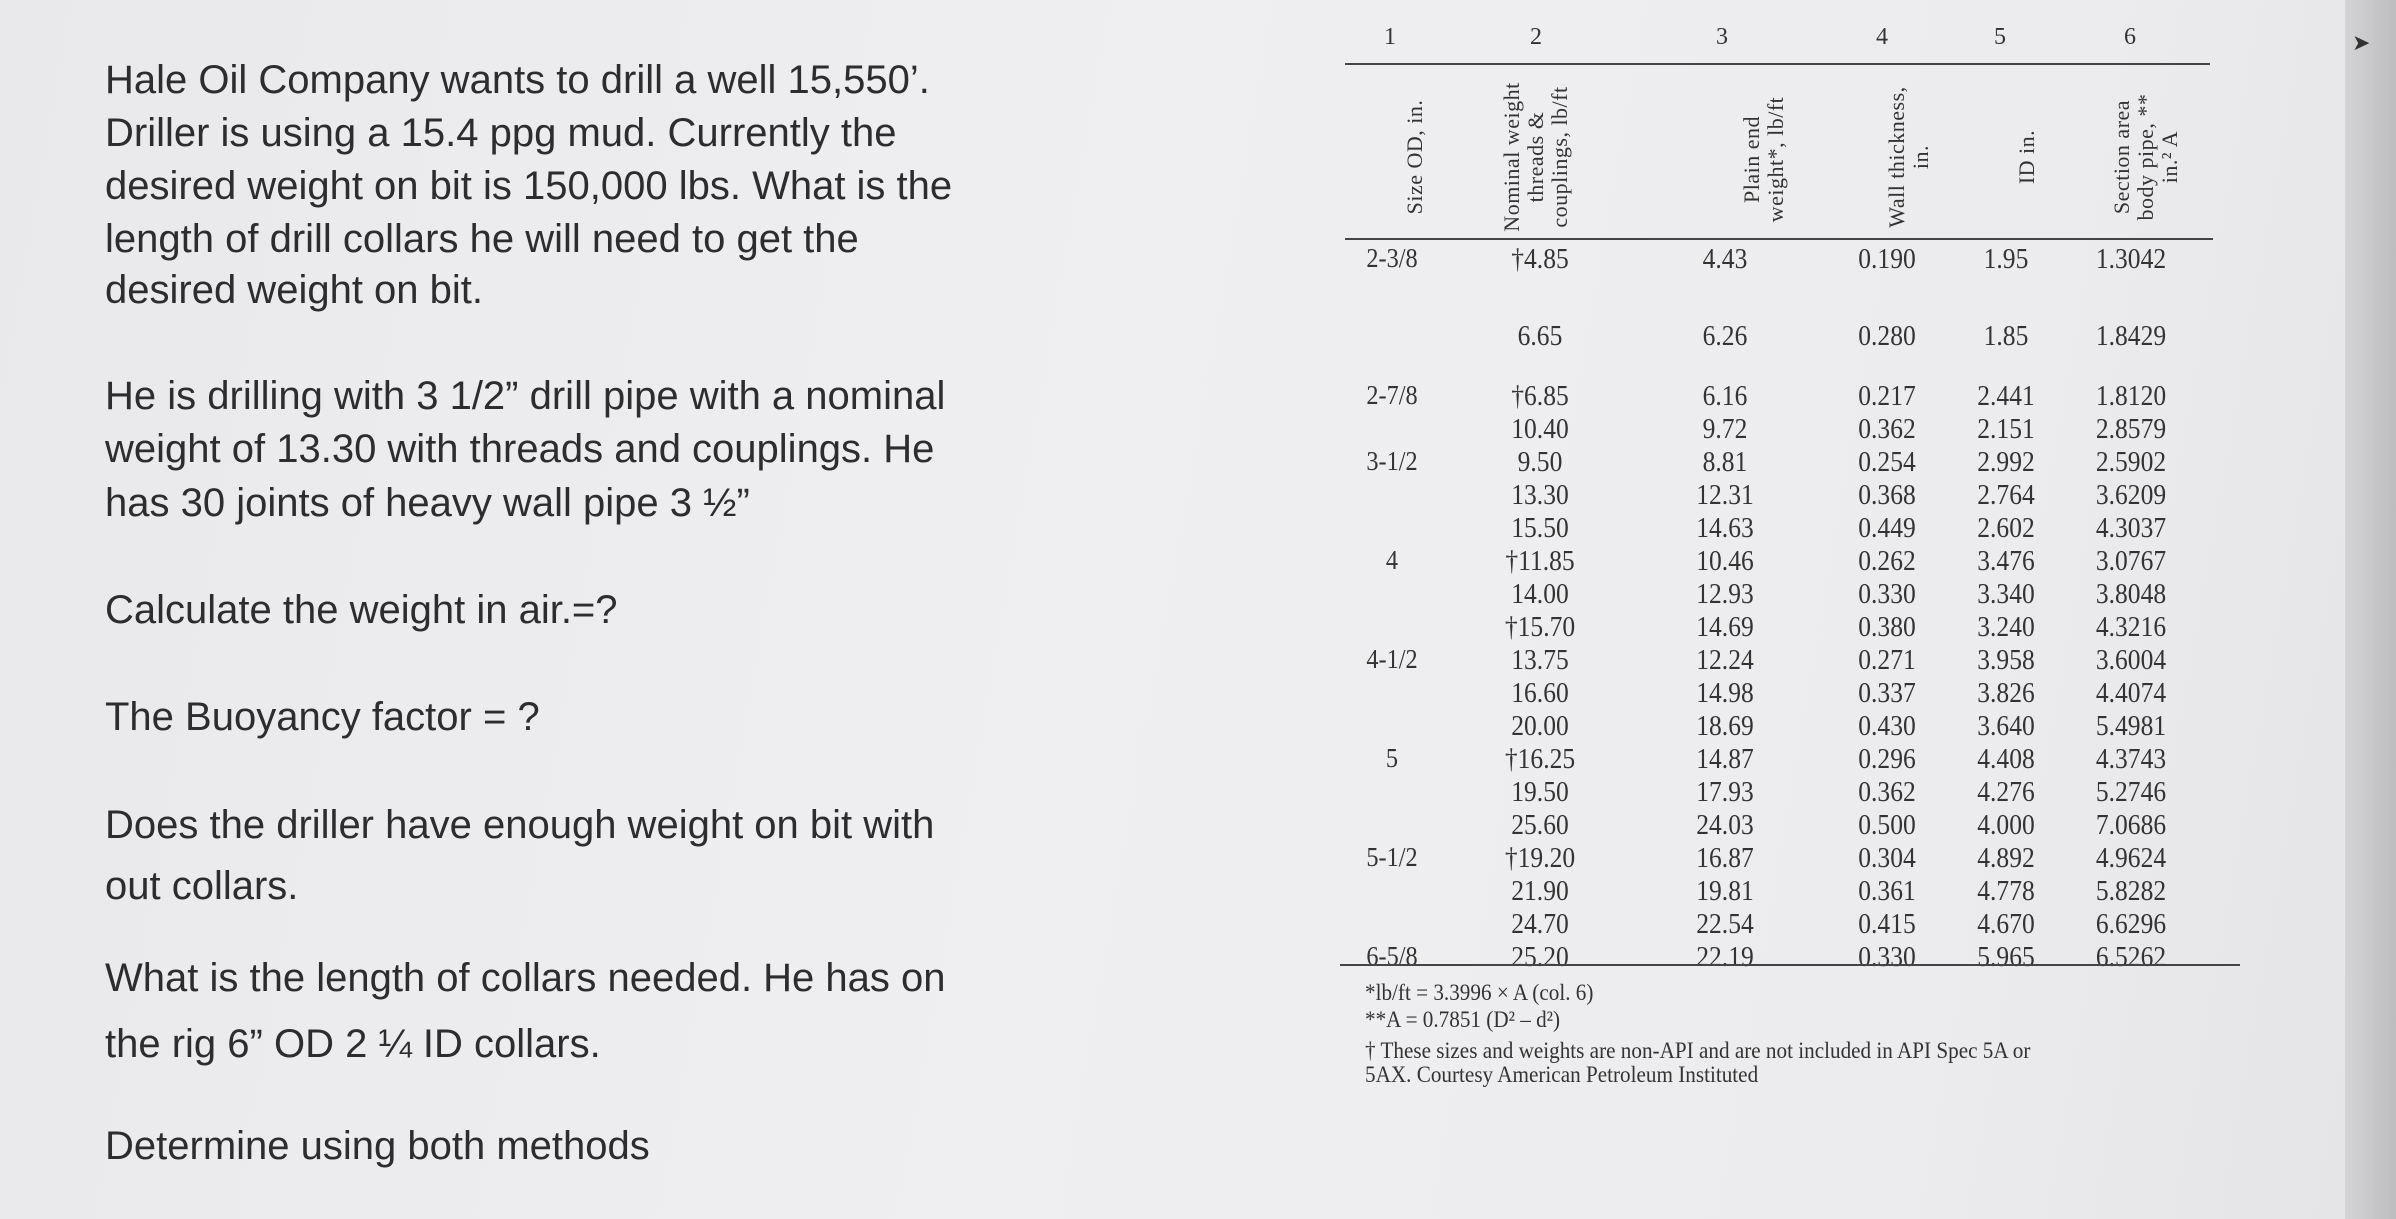  Describe the element at coordinates (2006, 792) in the screenshot. I see `cell-id: 4.276` at that location.